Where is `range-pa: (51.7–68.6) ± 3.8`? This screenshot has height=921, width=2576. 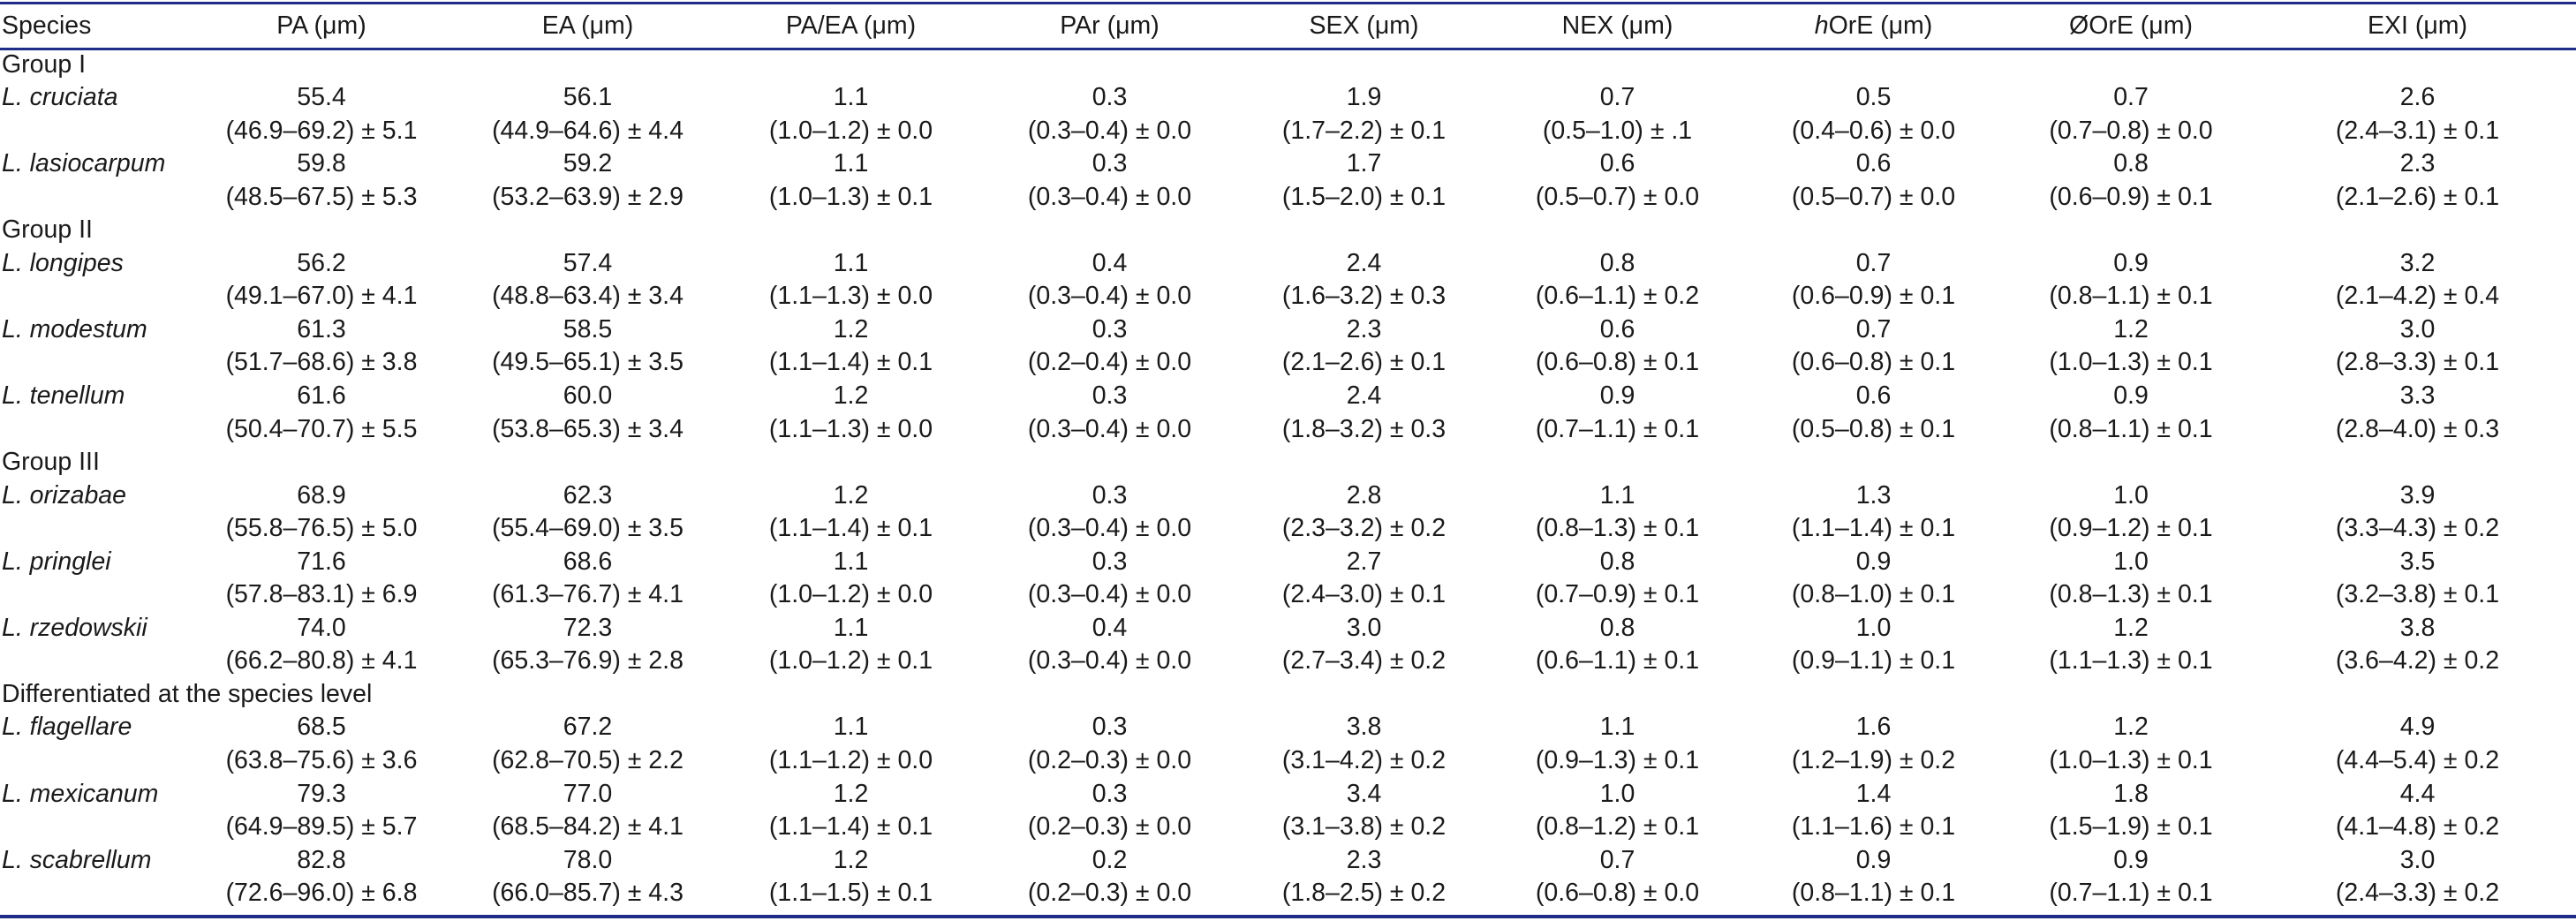
range-pa: (51.7–68.6) ± 3.8 is located at coordinates (321, 363).